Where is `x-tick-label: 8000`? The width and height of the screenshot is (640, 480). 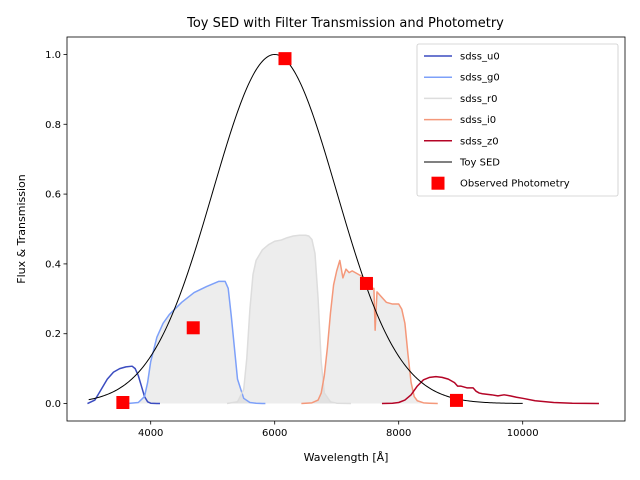
x-tick-label: 8000 is located at coordinates (398, 433).